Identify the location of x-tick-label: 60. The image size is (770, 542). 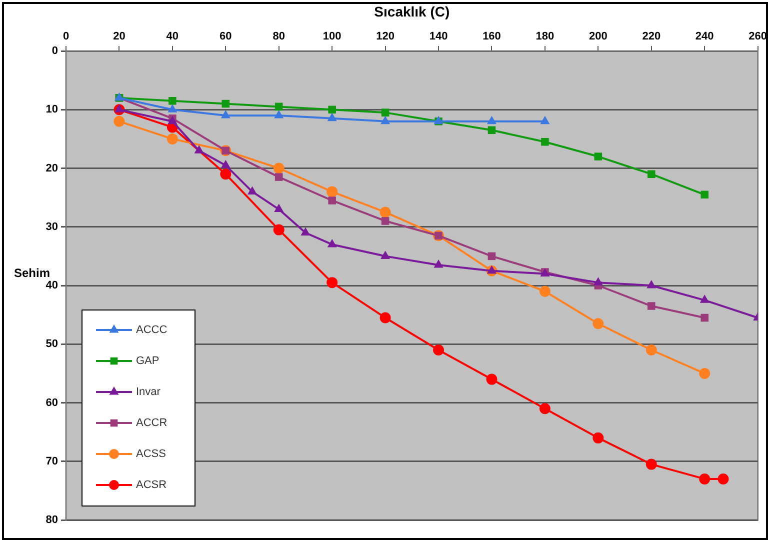
(226, 36).